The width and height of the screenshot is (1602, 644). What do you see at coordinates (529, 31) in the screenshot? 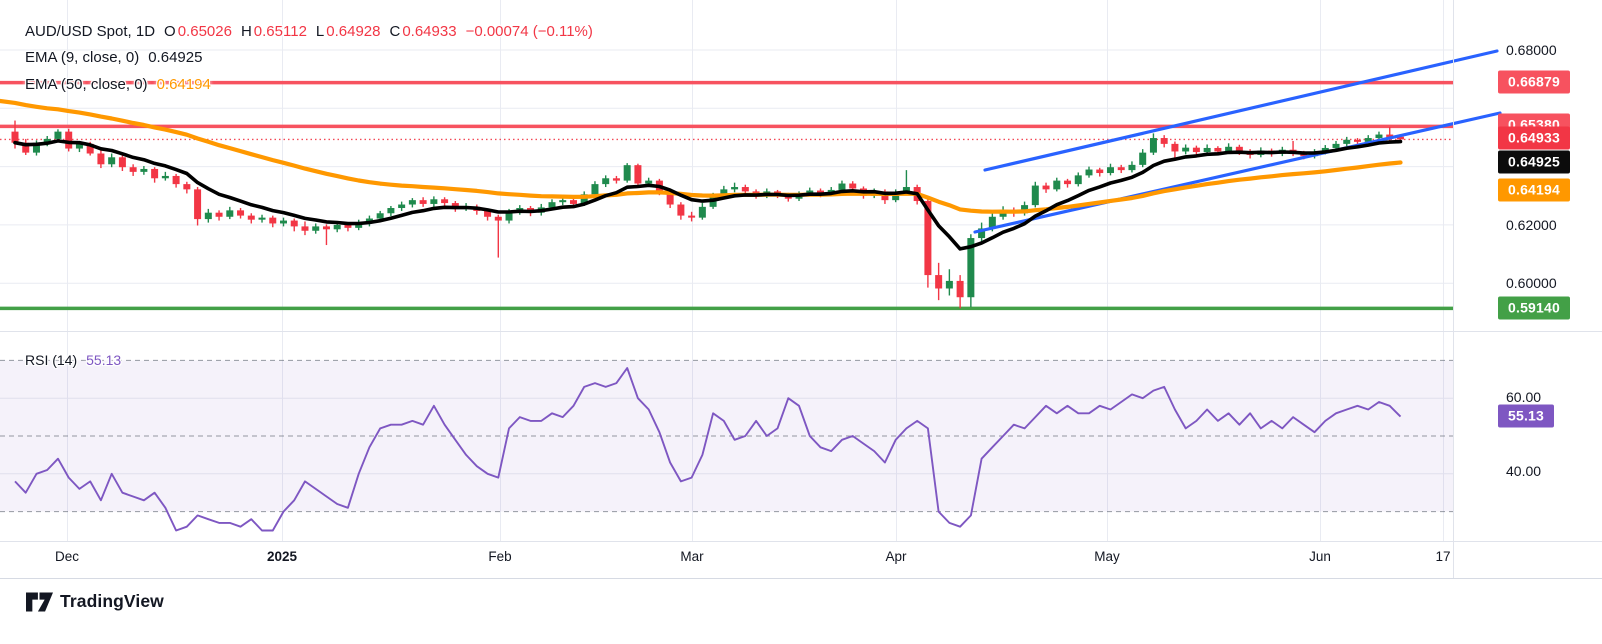
I see `change-value: −0.00074 (−0.11%)` at bounding box center [529, 31].